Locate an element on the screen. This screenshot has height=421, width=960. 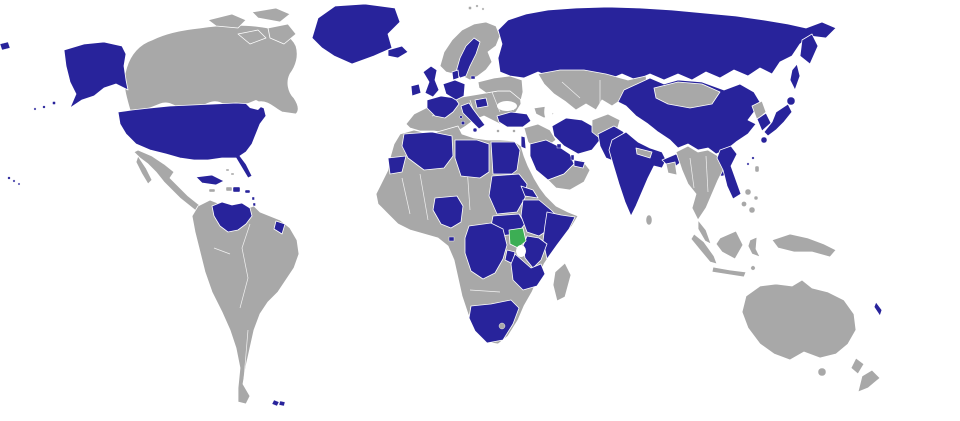
region-denmark is located at coordinates (455, 75).